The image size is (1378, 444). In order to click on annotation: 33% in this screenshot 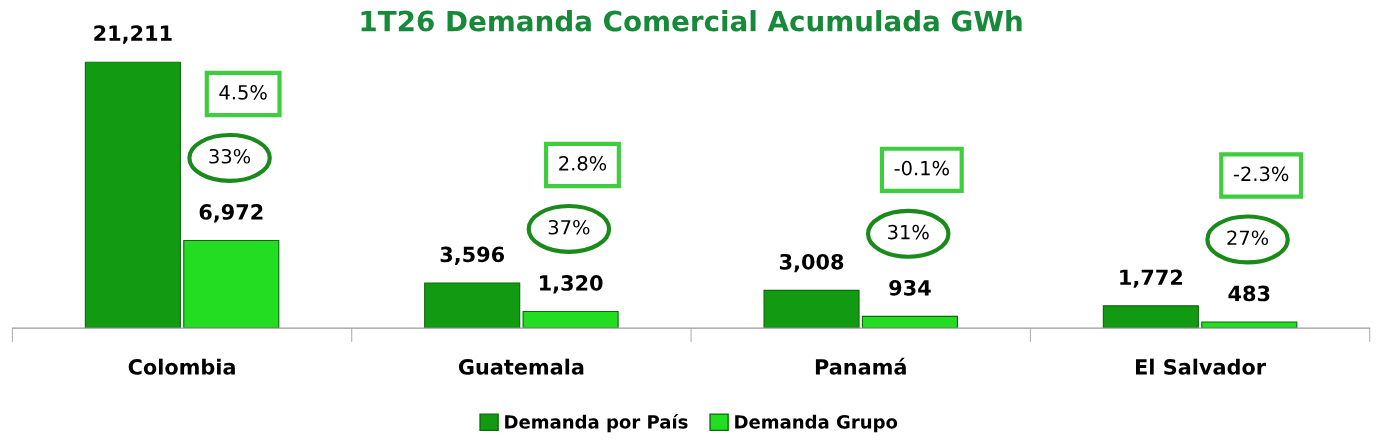, I will do `click(230, 156)`.